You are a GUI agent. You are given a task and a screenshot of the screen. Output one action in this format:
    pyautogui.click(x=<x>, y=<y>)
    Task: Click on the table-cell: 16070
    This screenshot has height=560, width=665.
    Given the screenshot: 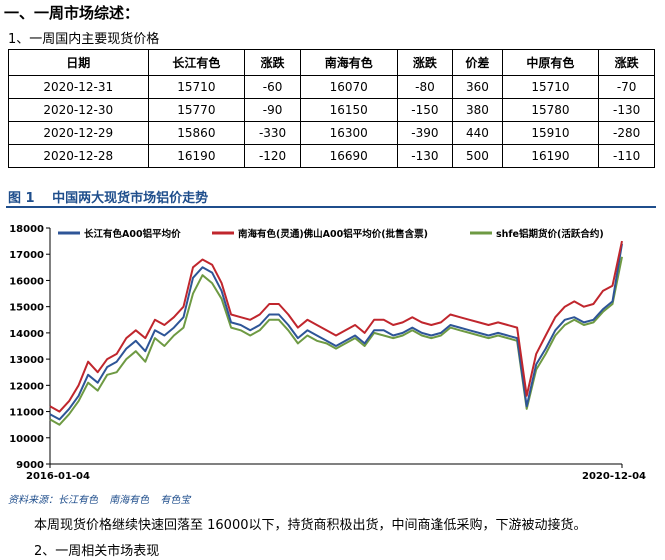 What is the action you would take?
    pyautogui.click(x=348, y=87)
    